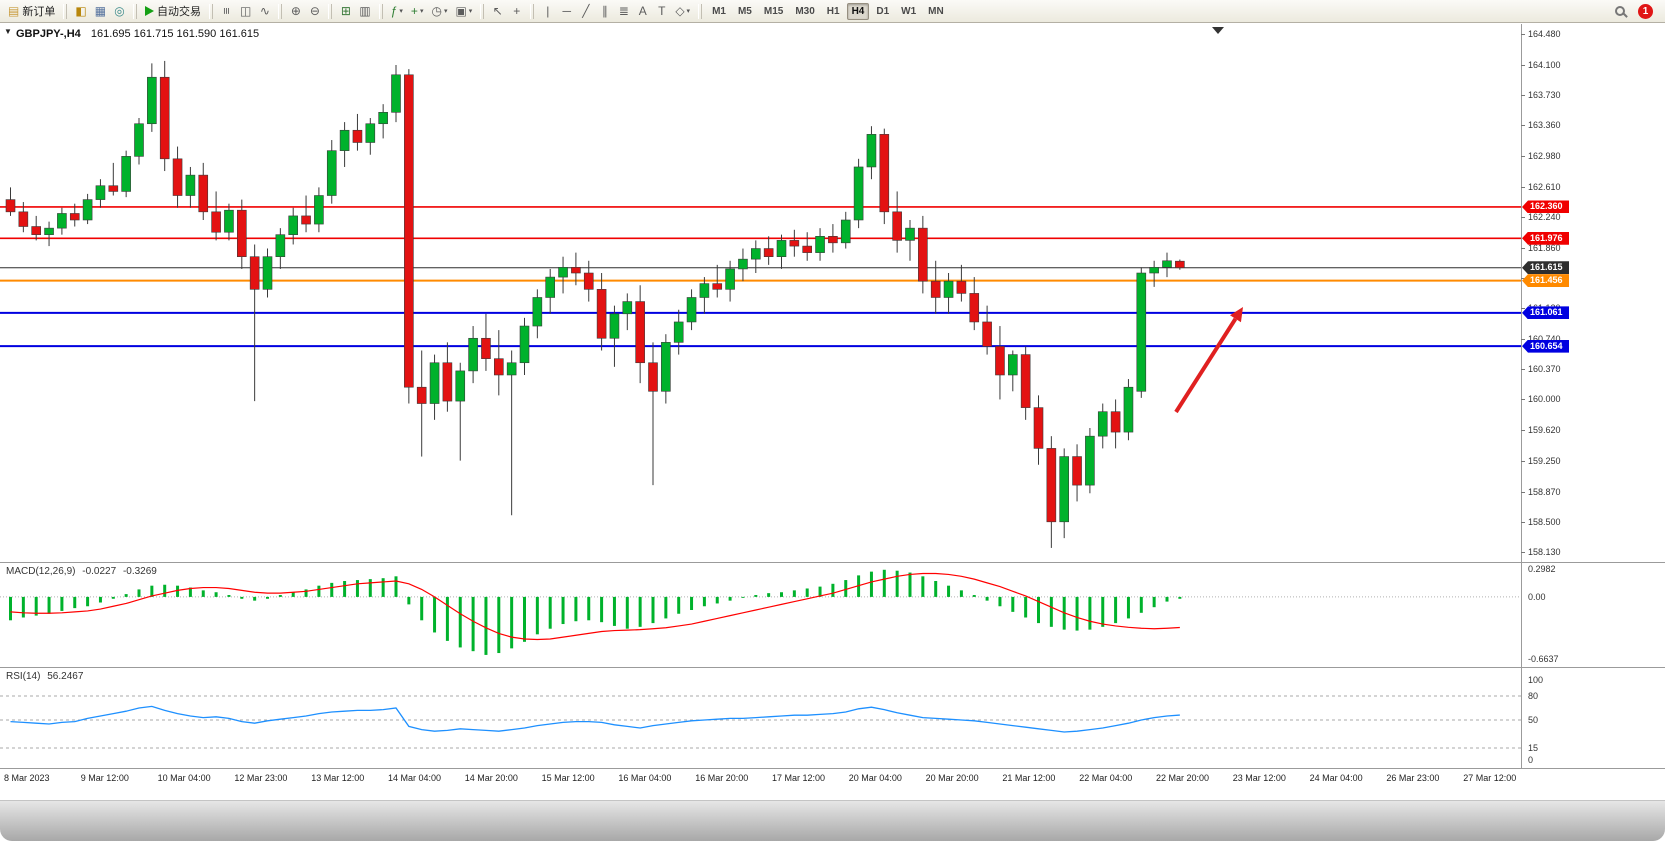 The width and height of the screenshot is (1665, 841). What do you see at coordinates (566, 11) in the screenshot?
I see `horizontal-line-icon: ─` at bounding box center [566, 11].